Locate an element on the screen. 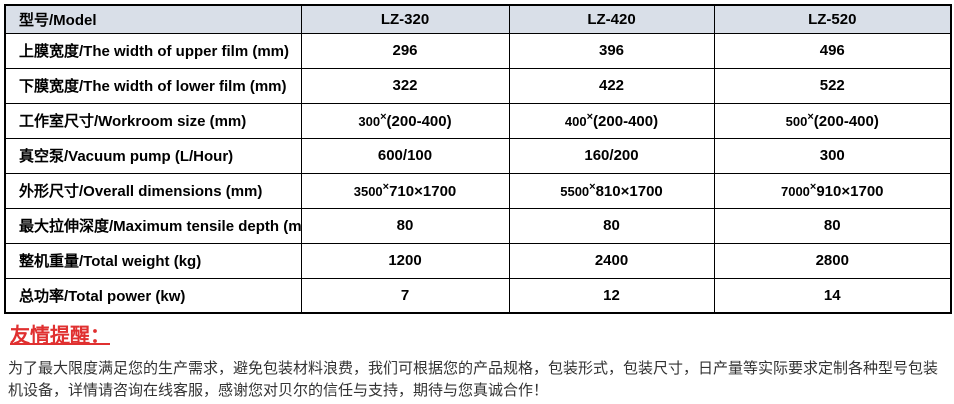  spec-value-segment: 500 is located at coordinates (796, 121).